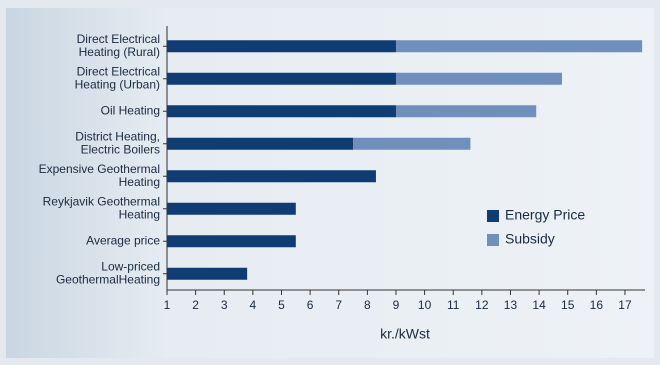 The image size is (660, 365). Describe the element at coordinates (101, 201) in the screenshot. I see `y-tick-label: Reykjavik Geothermal` at that location.